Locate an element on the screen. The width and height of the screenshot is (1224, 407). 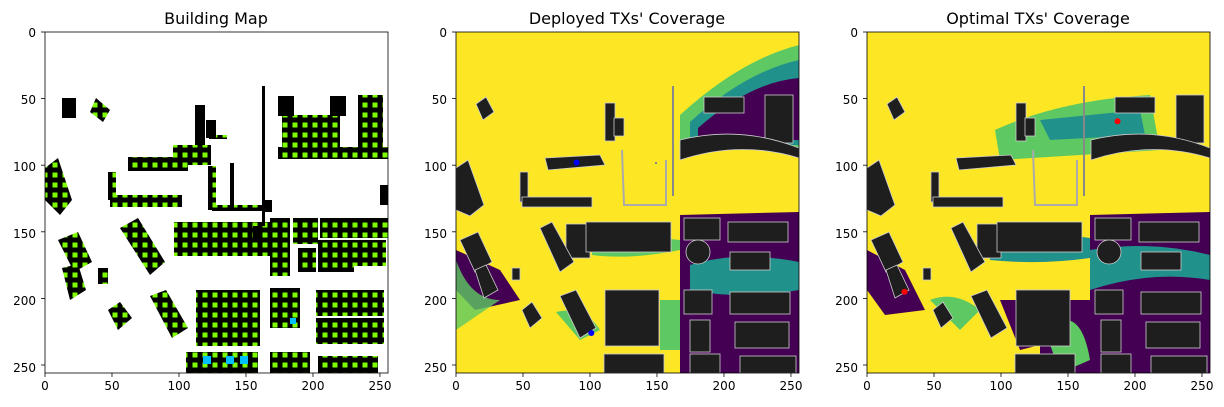
panel-title: Building Map is located at coordinates (216, 18).